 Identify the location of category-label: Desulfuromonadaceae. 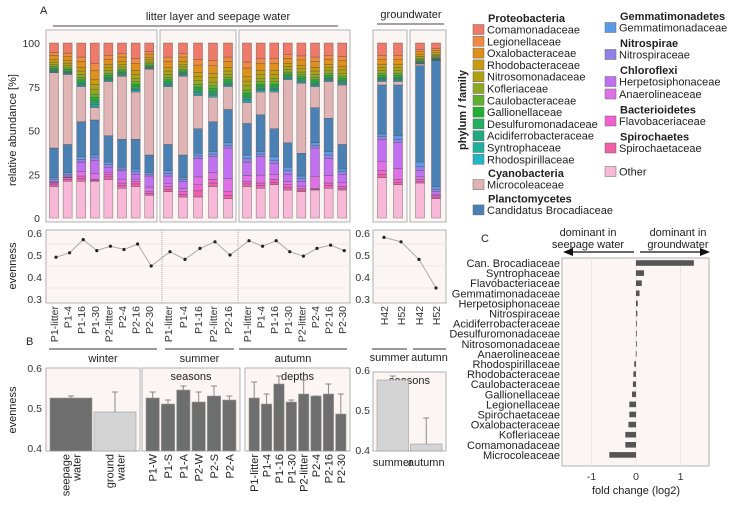
(504, 335).